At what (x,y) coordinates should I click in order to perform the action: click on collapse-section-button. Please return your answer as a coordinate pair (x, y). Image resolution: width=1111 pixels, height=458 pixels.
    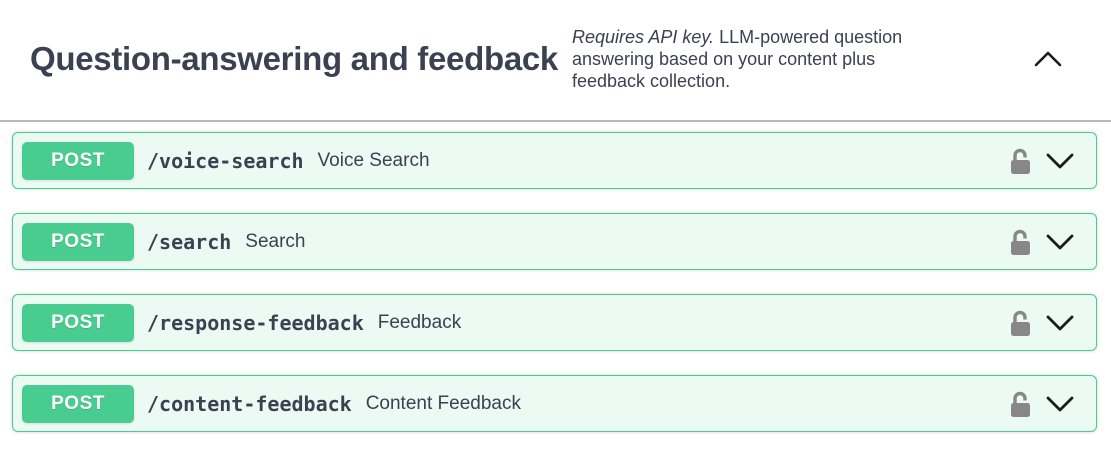
    Looking at the image, I should click on (1048, 59).